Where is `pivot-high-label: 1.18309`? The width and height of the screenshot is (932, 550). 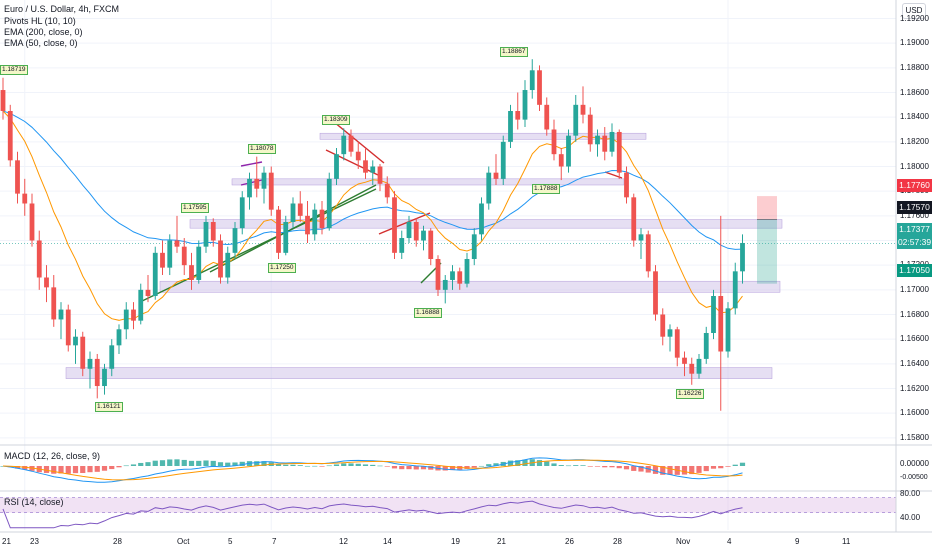
pivot-high-label: 1.18309 is located at coordinates (336, 120).